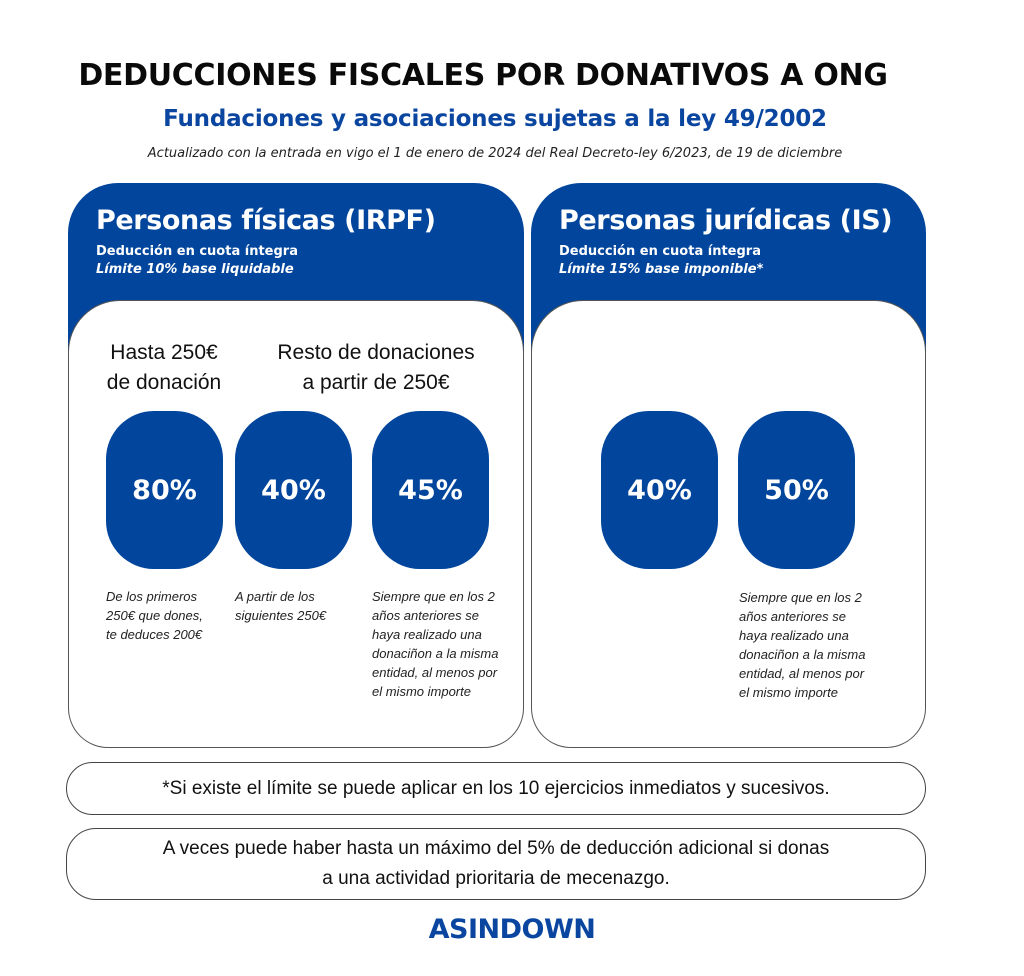 The image size is (1024, 976). I want to click on card-irpf-limit: Límite 10% base liquidable, so click(195, 269).